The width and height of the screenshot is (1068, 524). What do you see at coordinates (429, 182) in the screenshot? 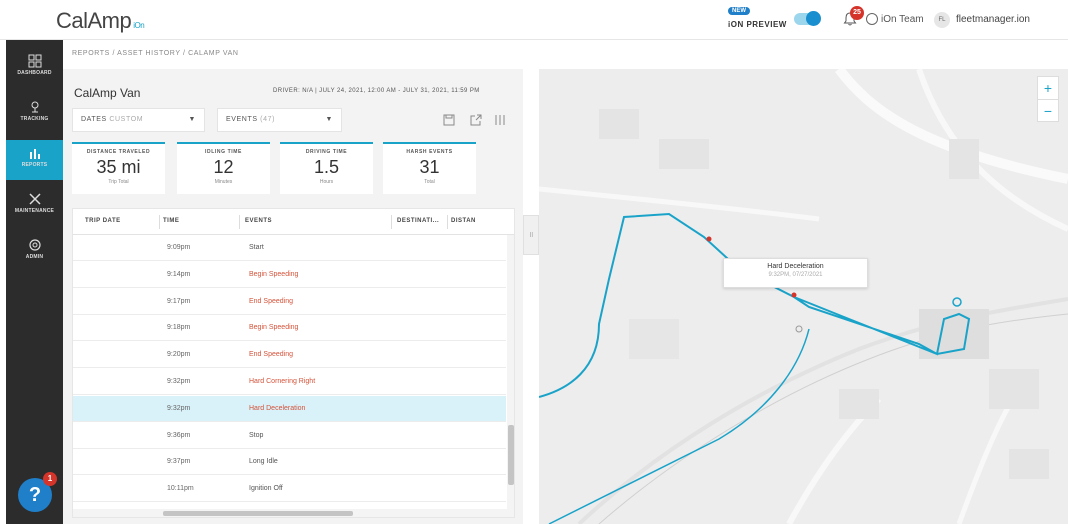
I see `stat-unit: Total` at bounding box center [429, 182].